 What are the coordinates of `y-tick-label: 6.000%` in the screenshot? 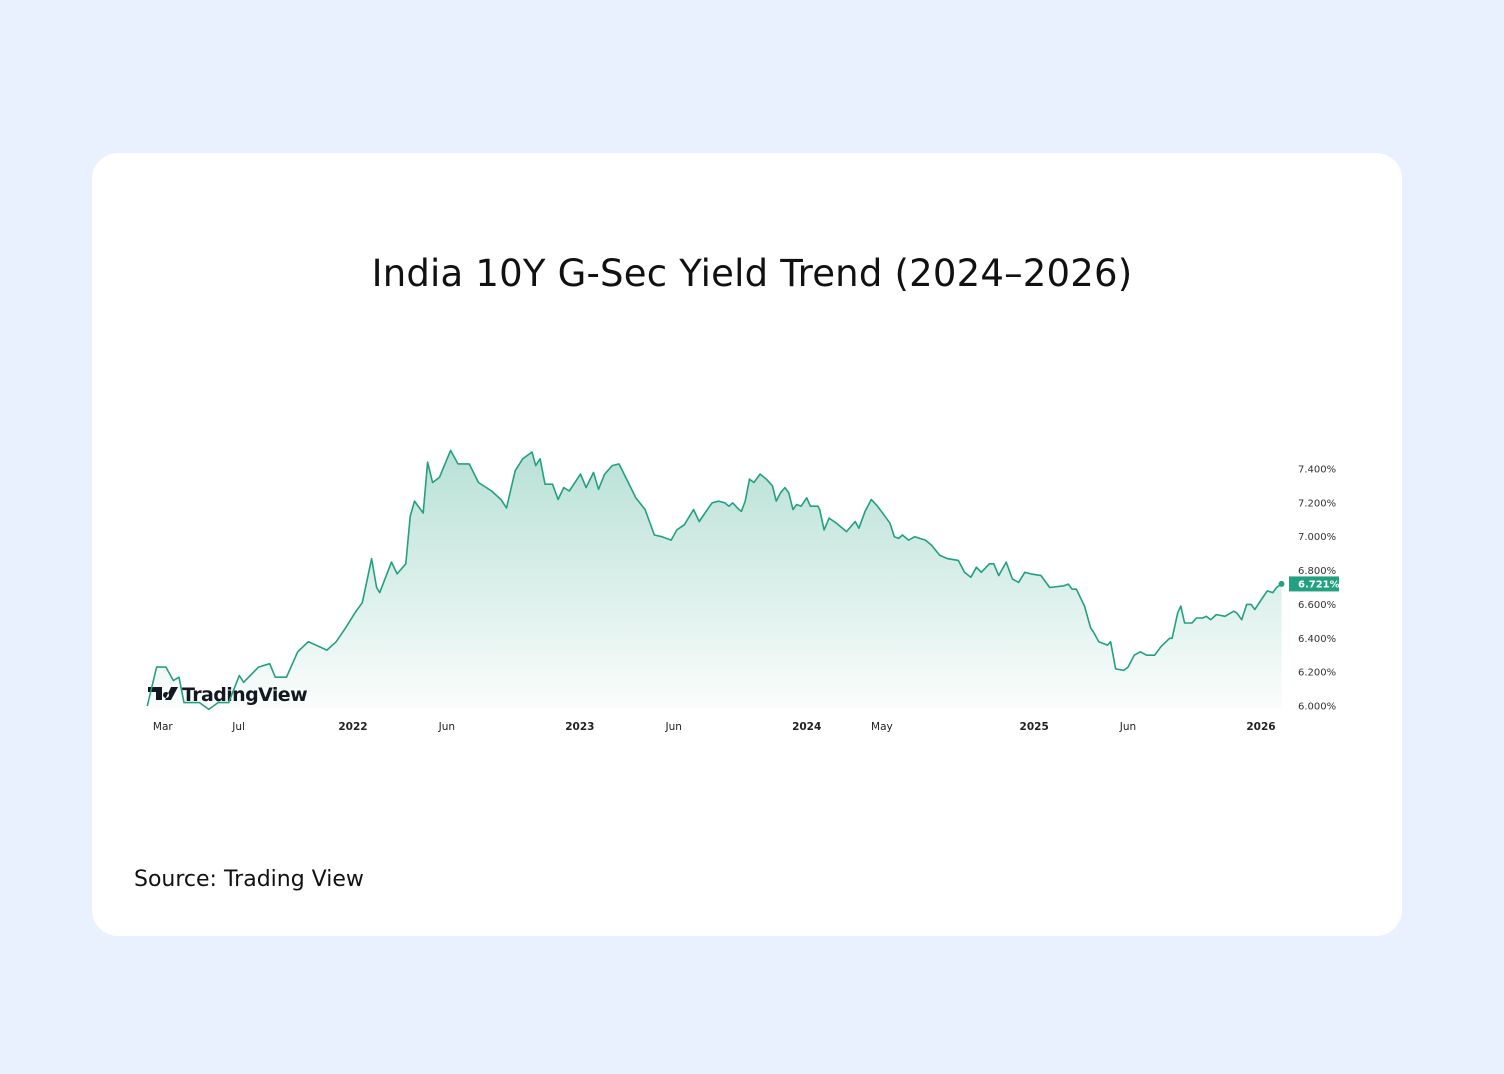 It's located at (1317, 707).